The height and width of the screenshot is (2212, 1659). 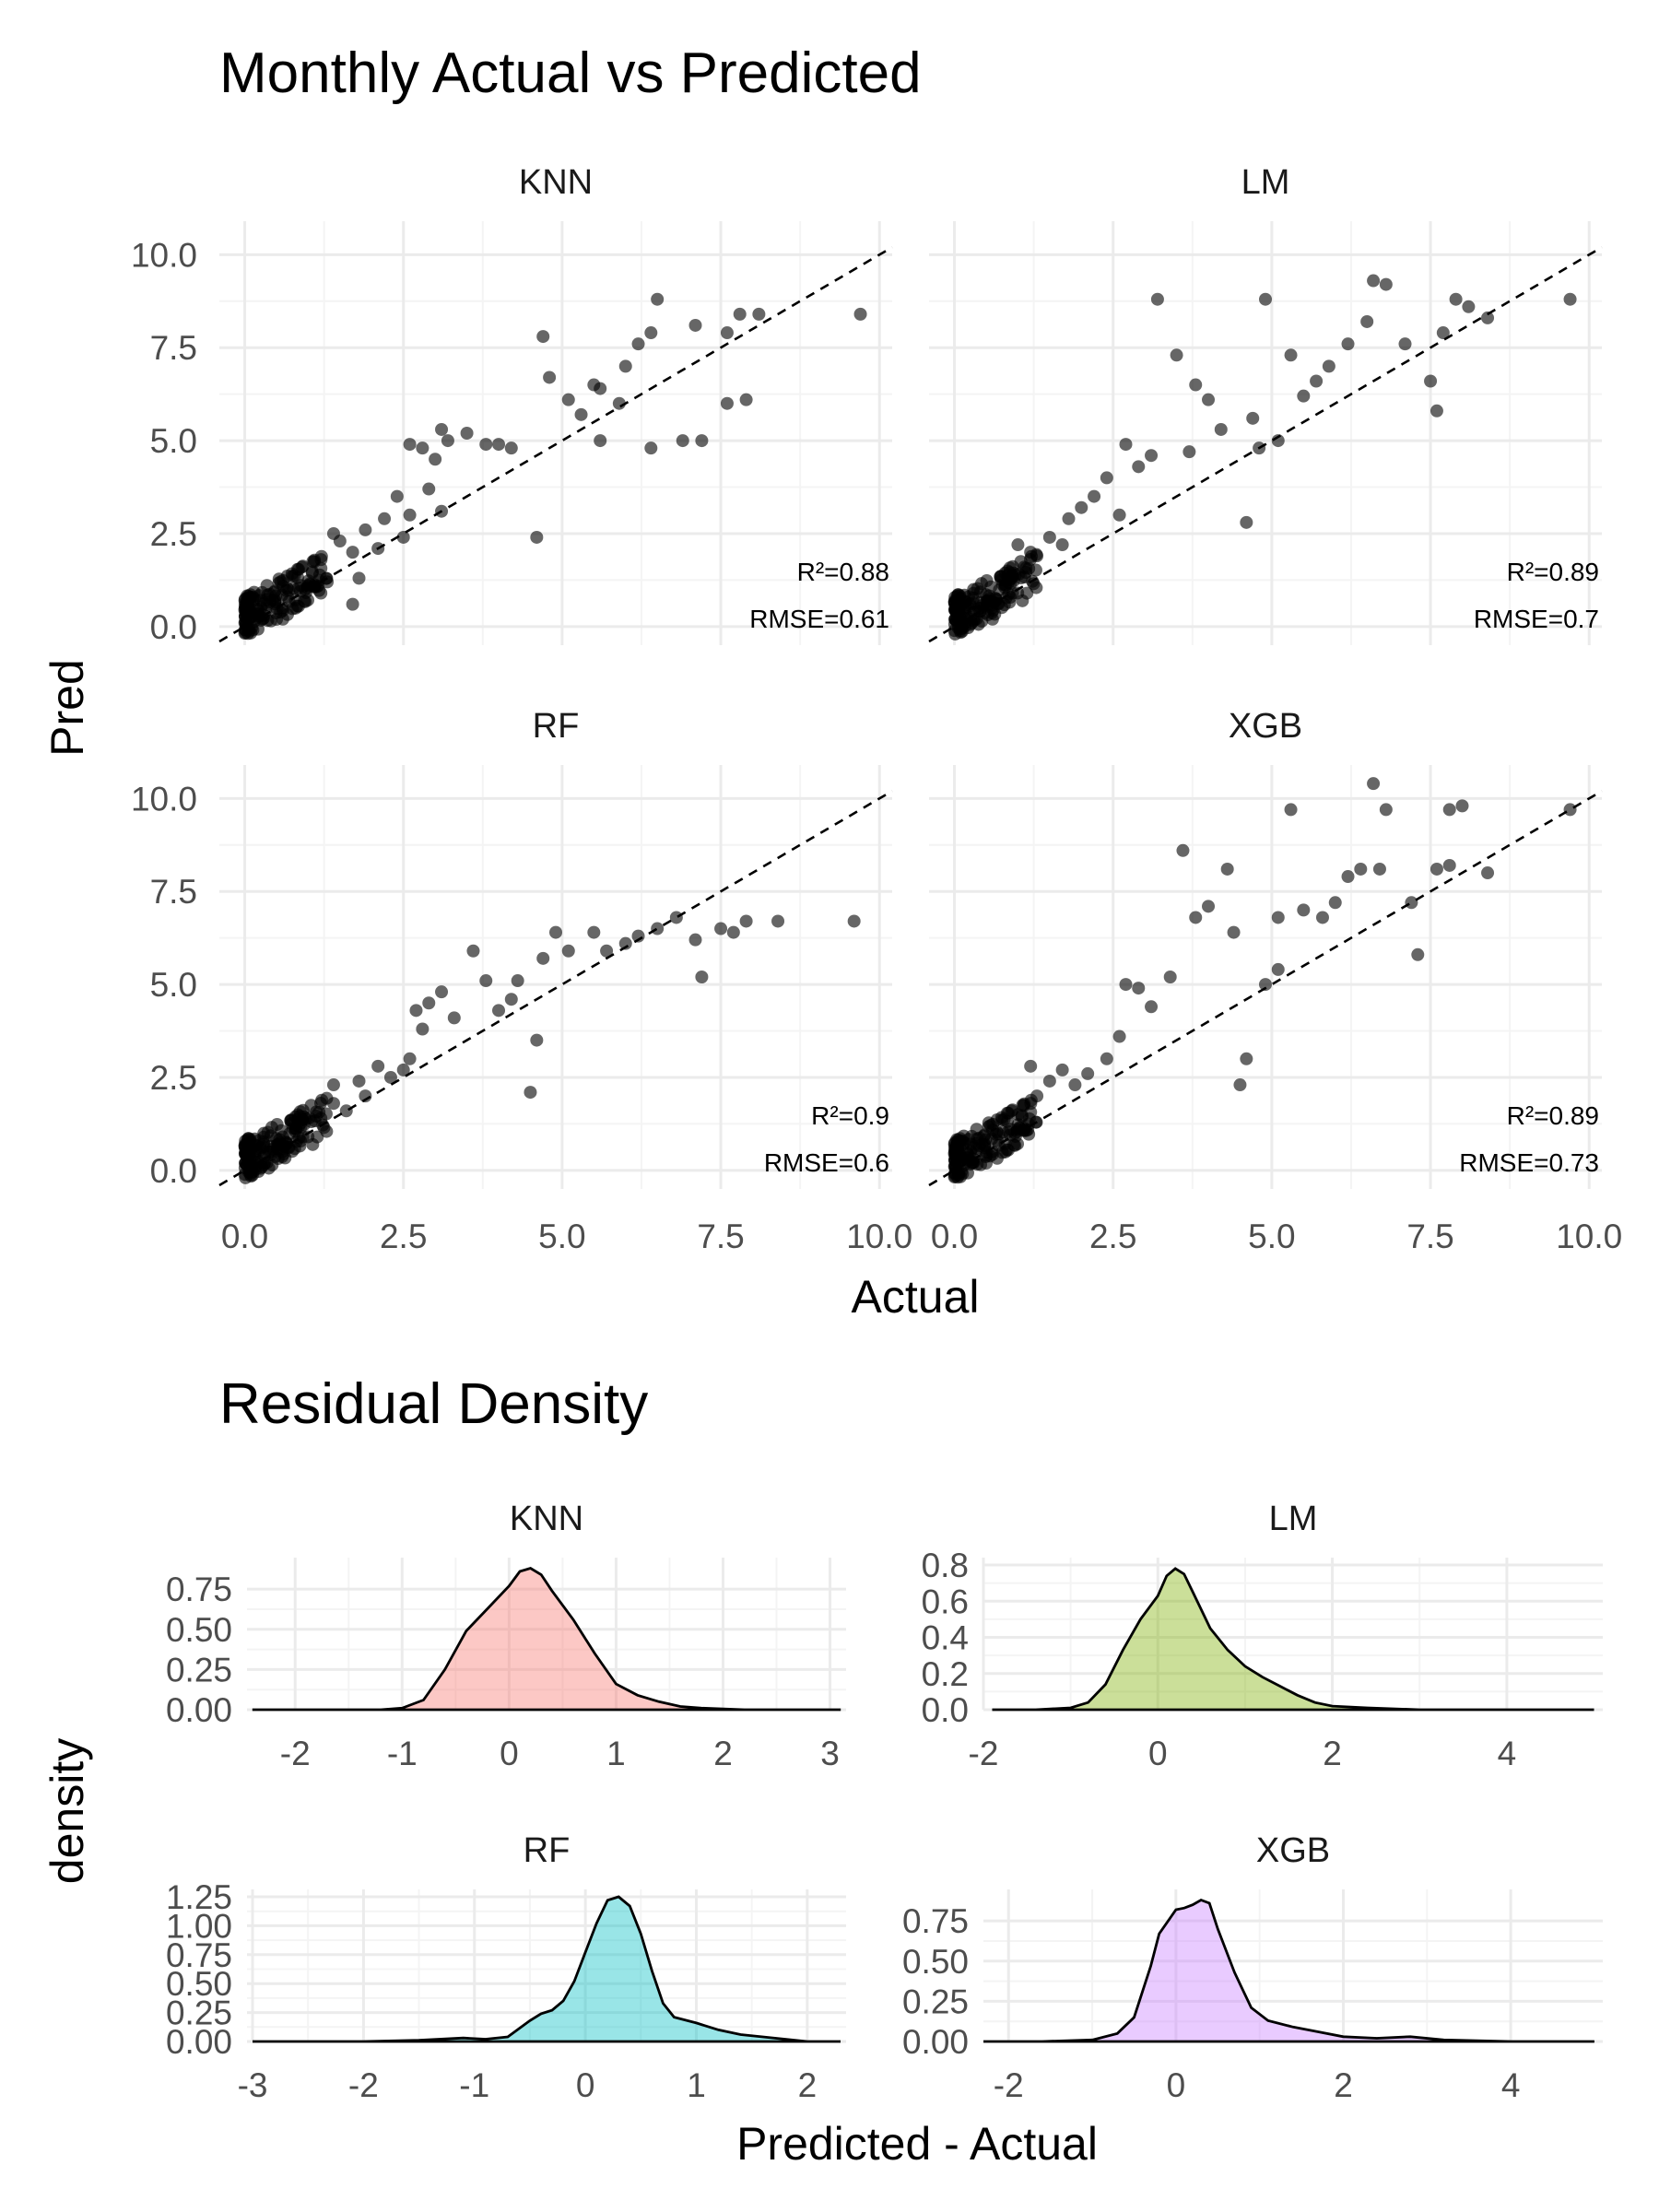 What do you see at coordinates (244, 1236) in the screenshot?
I see `x-tick-label: 0.0` at bounding box center [244, 1236].